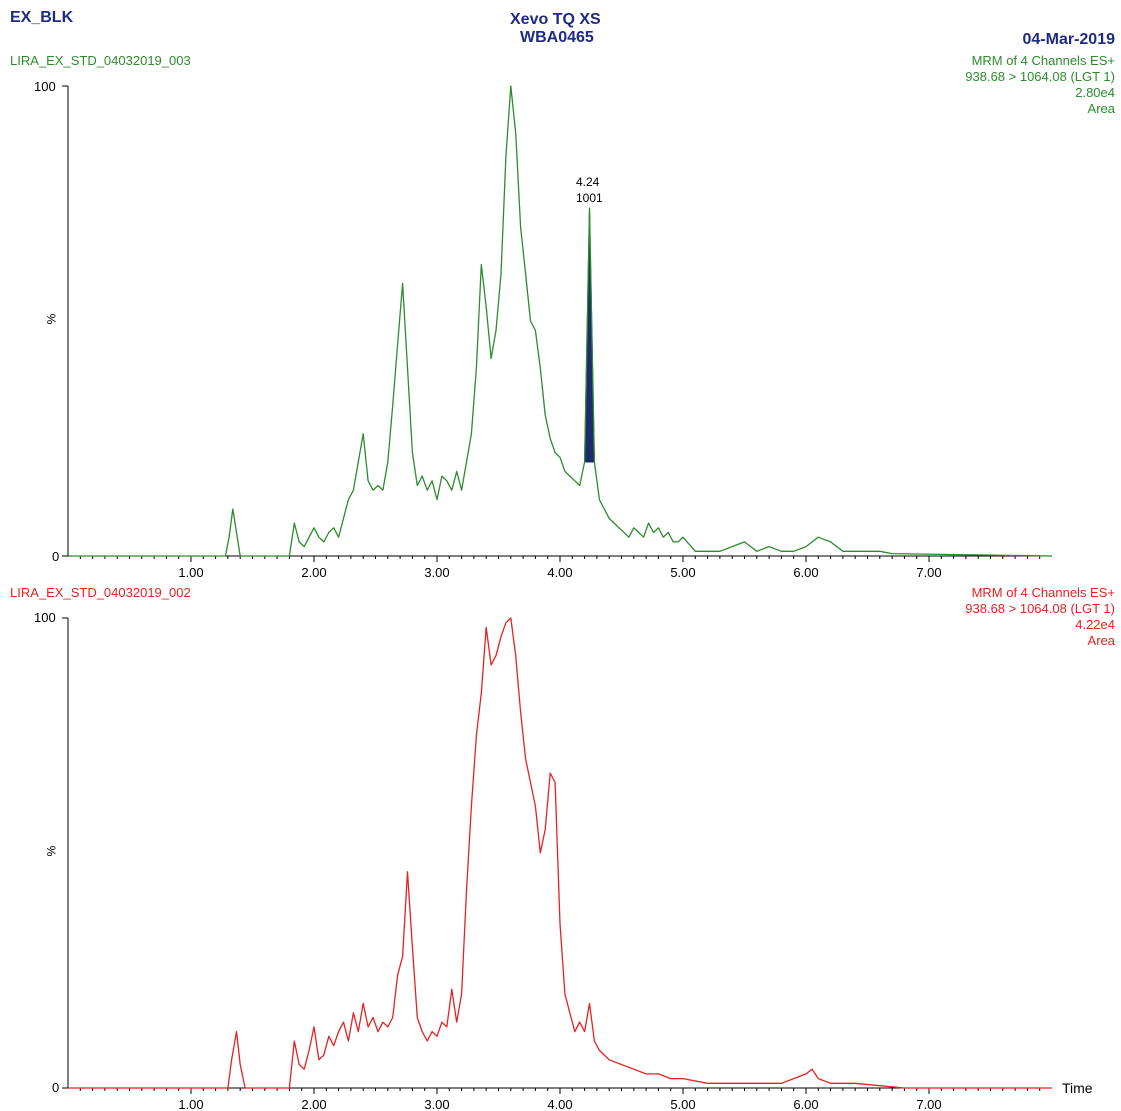 The image size is (1121, 1111). I want to click on top-channel-info: MRM of 4 Channels ES+, so click(1043, 60).